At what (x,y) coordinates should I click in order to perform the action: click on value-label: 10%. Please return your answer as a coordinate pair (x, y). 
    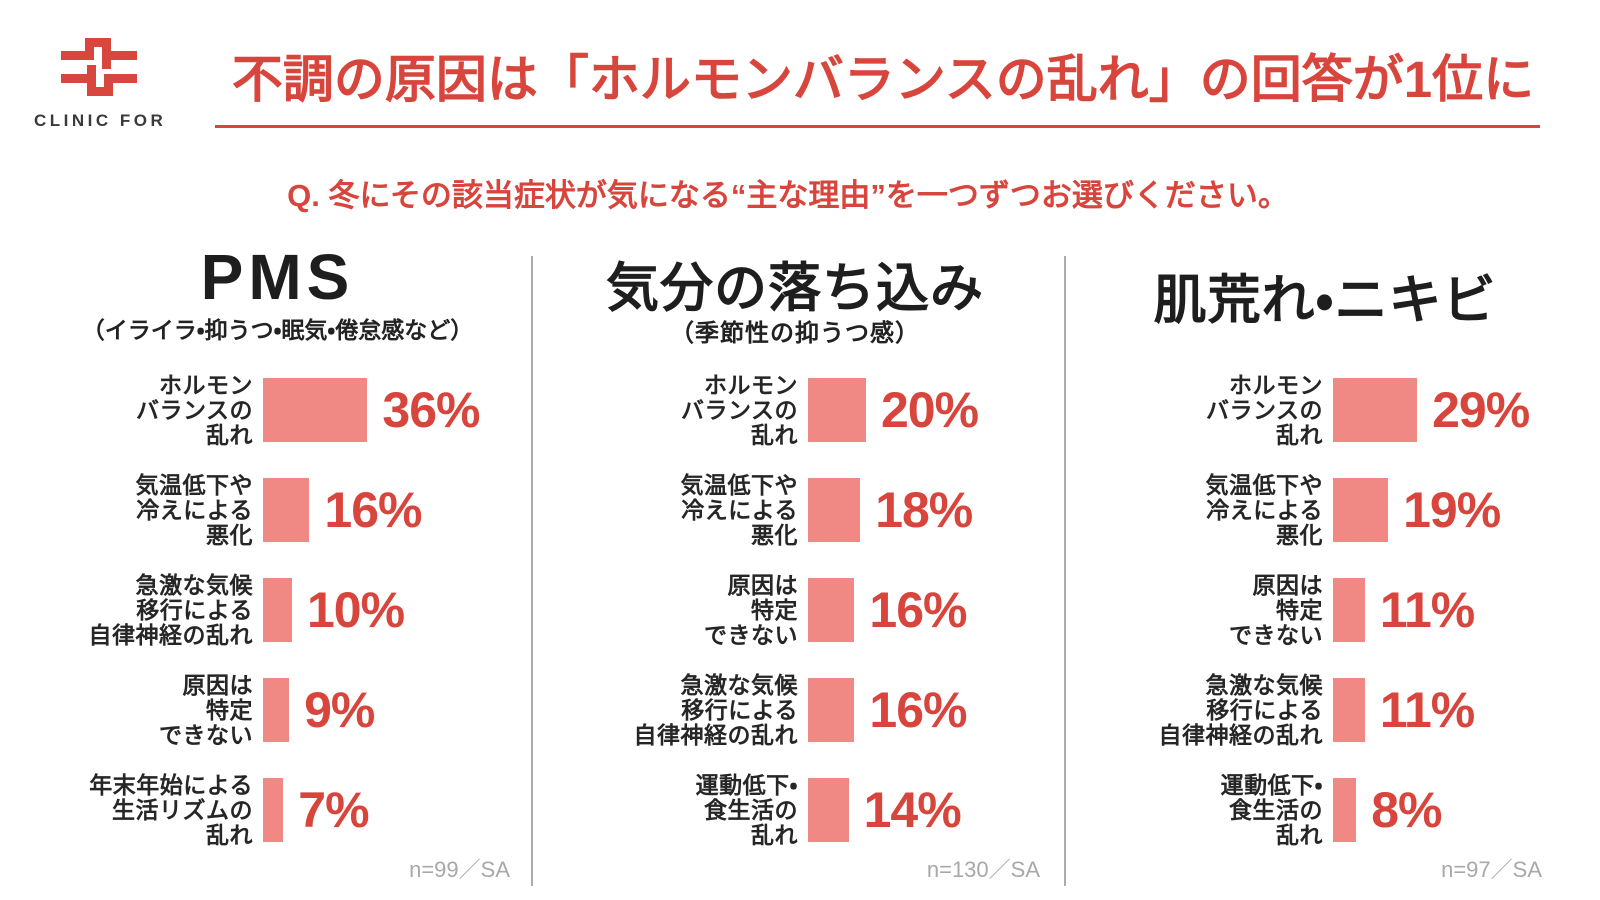
    Looking at the image, I should click on (356, 610).